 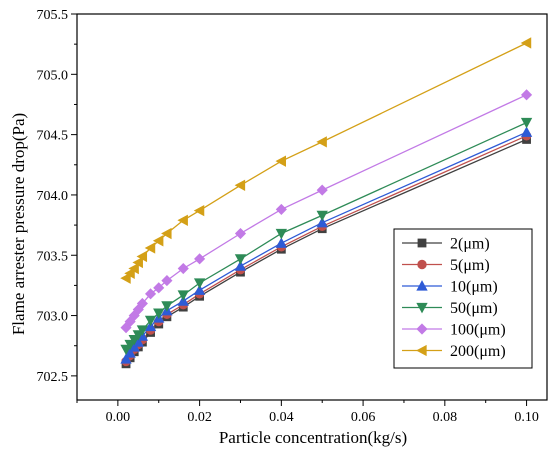 I want to click on y-axis-title: Flame arrester pressure drop(Pa), so click(x=18, y=224).